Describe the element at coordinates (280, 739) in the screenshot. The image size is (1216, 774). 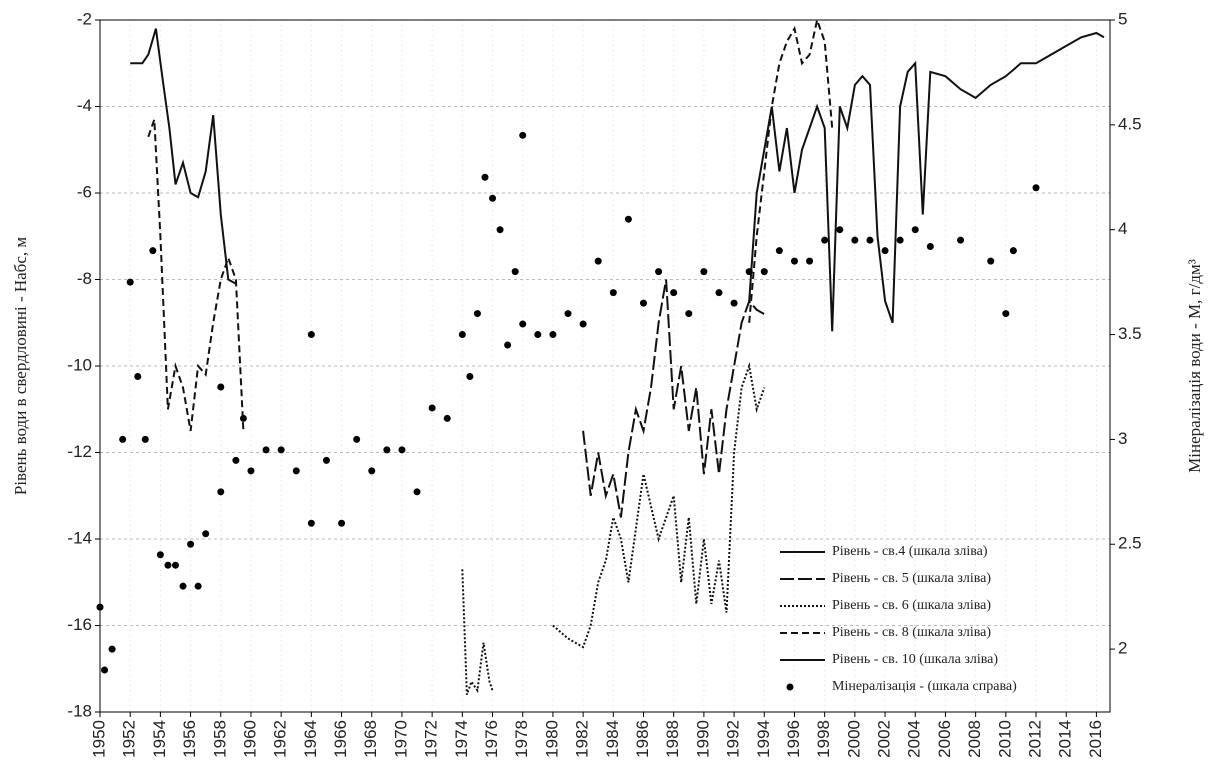
I see `x-tick-label: 1962` at that location.